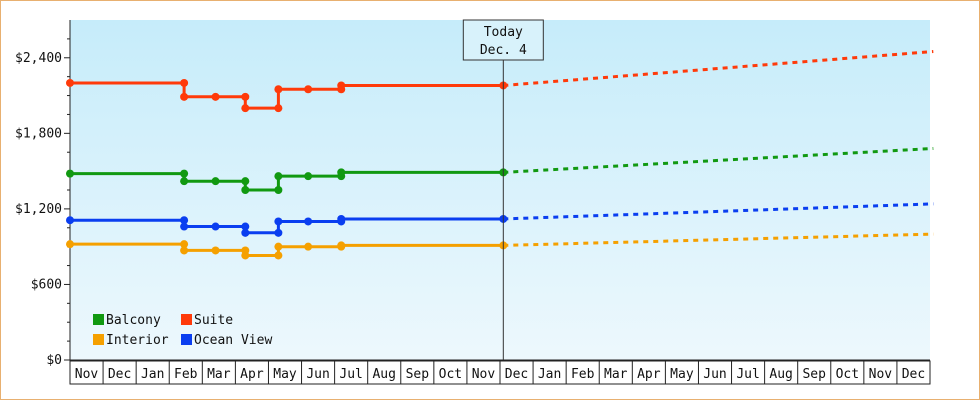 The image size is (980, 400). Describe the element at coordinates (38, 133) in the screenshot. I see `y-tick-label: $1,800` at that location.